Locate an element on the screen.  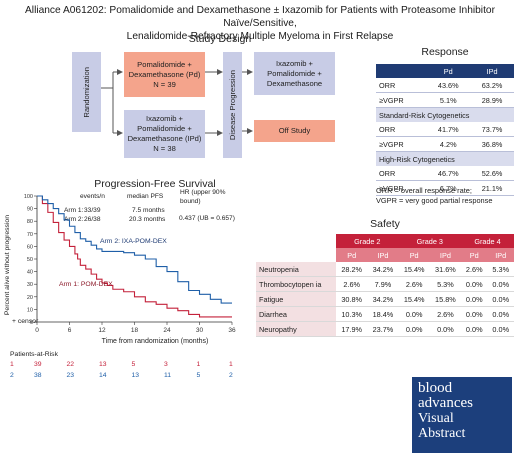
crossover-line-3: Dexamethasone is located at coordinates (294, 83).